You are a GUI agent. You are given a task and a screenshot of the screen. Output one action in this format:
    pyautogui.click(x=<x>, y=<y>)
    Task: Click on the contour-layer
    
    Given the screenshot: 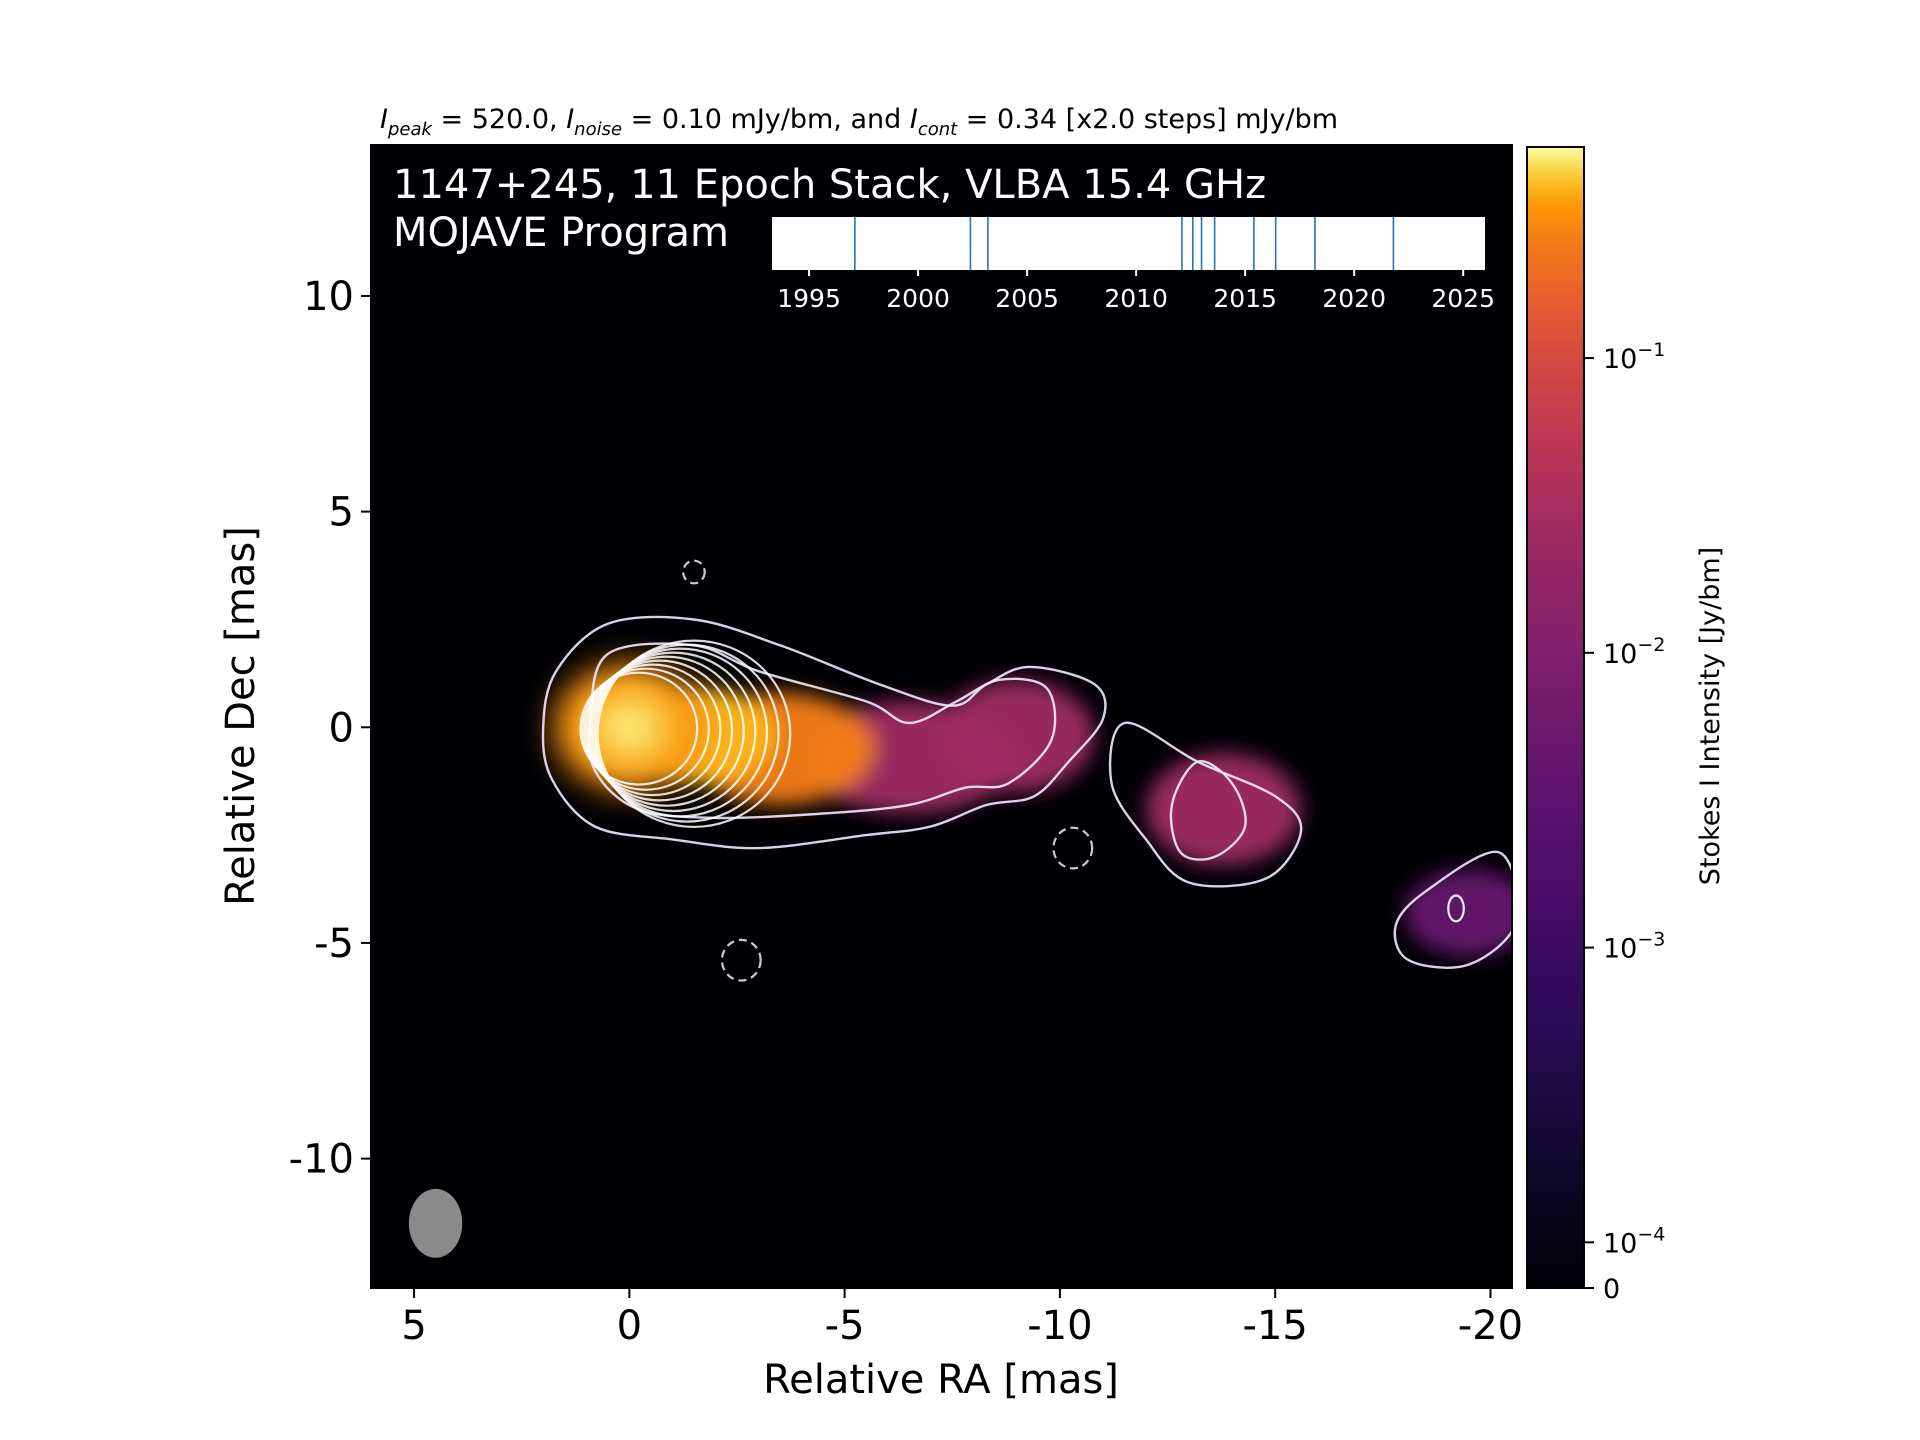 What is the action you would take?
    pyautogui.click(x=1026, y=792)
    